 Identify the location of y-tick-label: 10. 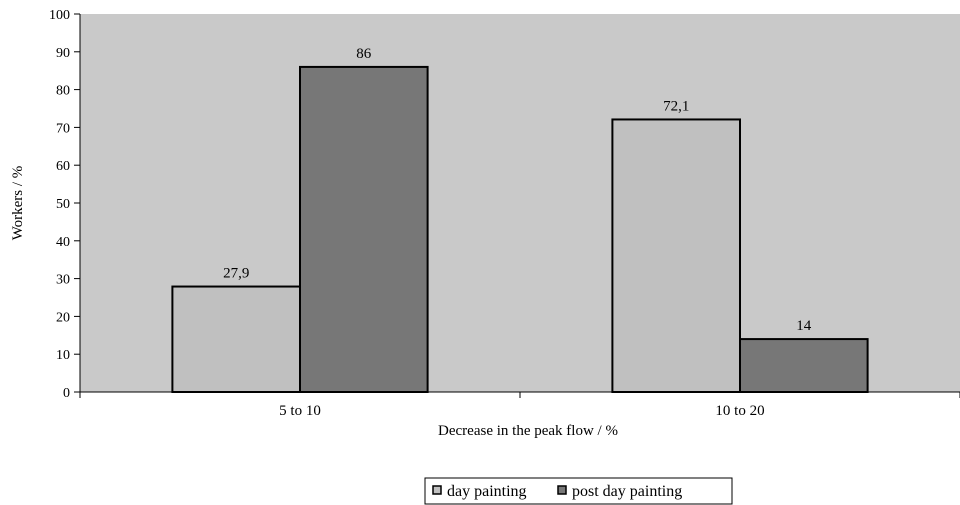
(63, 355).